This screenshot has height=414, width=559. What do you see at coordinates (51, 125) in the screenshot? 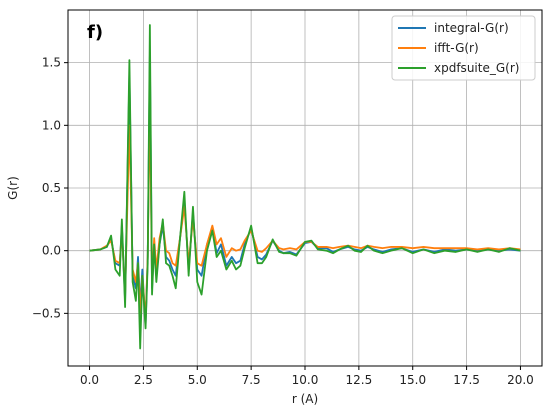
I see `y-tick-label: 1.0` at bounding box center [51, 125].